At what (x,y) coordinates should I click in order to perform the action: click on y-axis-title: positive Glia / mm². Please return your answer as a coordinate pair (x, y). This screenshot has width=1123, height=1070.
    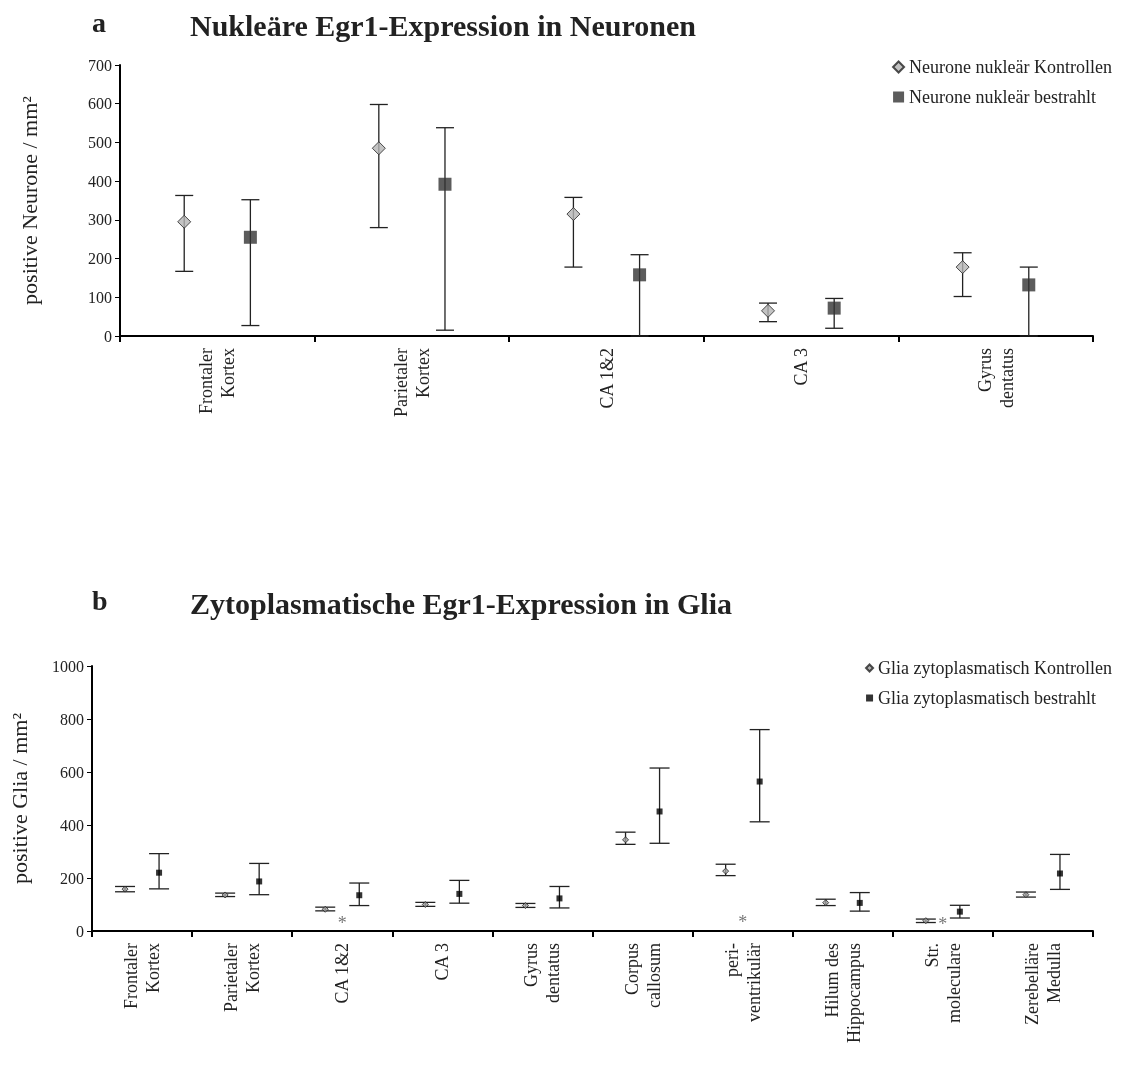
    Looking at the image, I should click on (19, 798).